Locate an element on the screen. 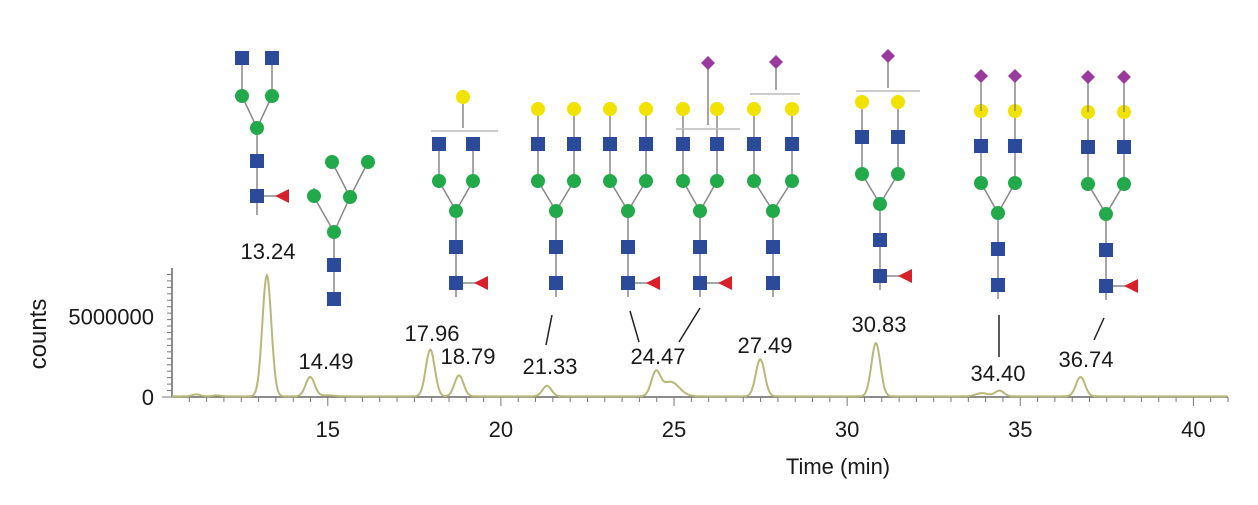  y-axis-label: counts is located at coordinates (38, 334).